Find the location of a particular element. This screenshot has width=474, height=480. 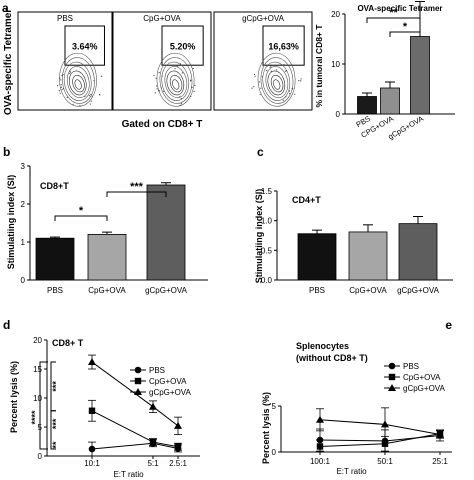

panel-letter-c: c is located at coordinates (260, 152).